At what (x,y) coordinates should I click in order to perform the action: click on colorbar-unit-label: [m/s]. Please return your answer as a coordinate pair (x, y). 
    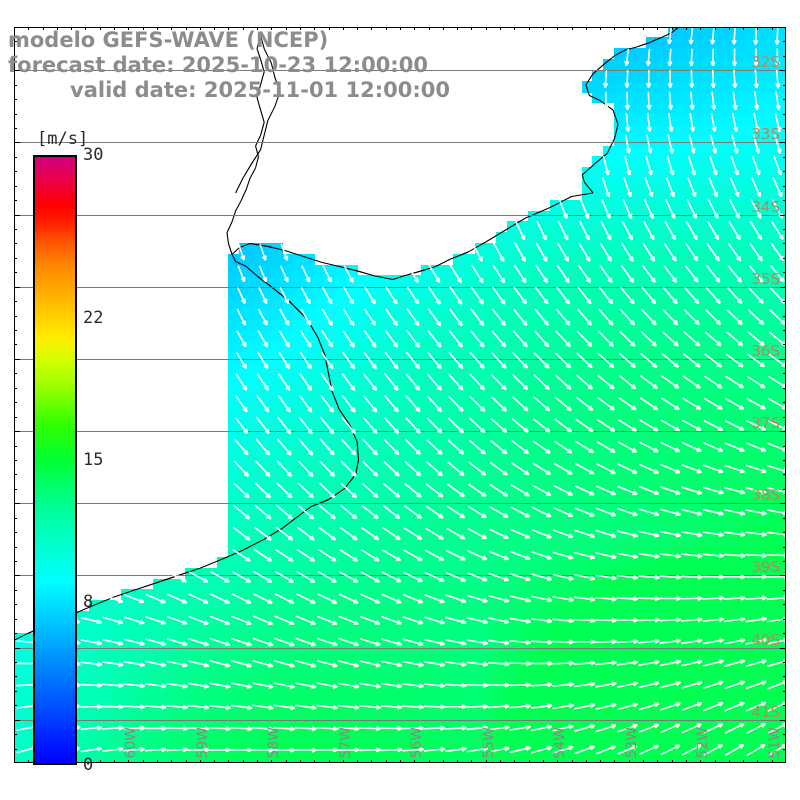
    Looking at the image, I should click on (63, 139).